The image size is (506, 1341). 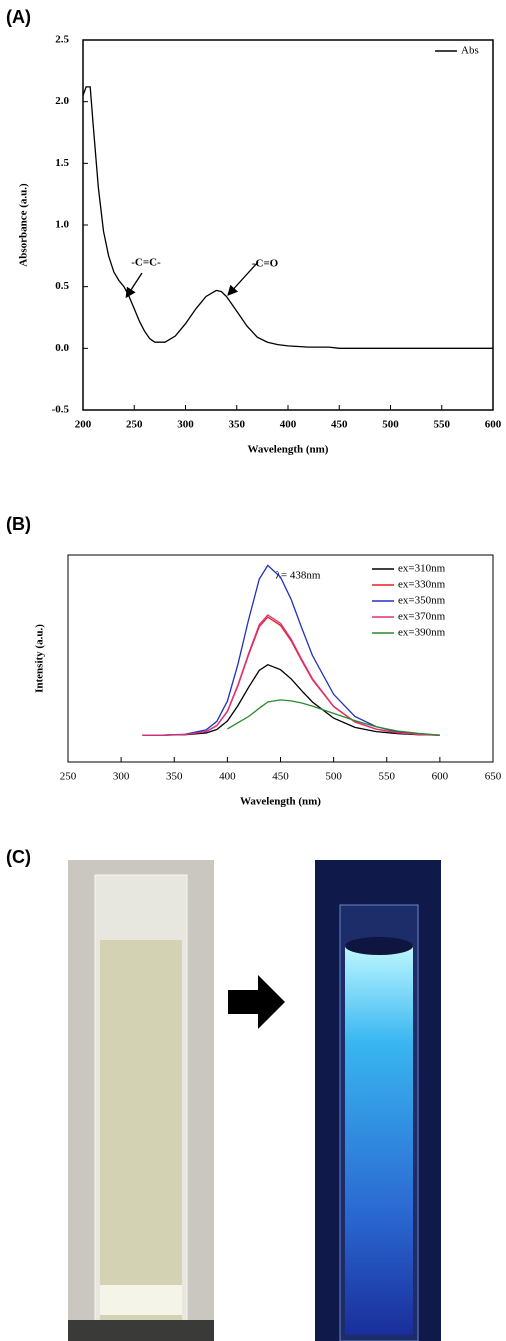 I want to click on y-axis-label: Absorbance (a.u.), so click(x=24, y=225).